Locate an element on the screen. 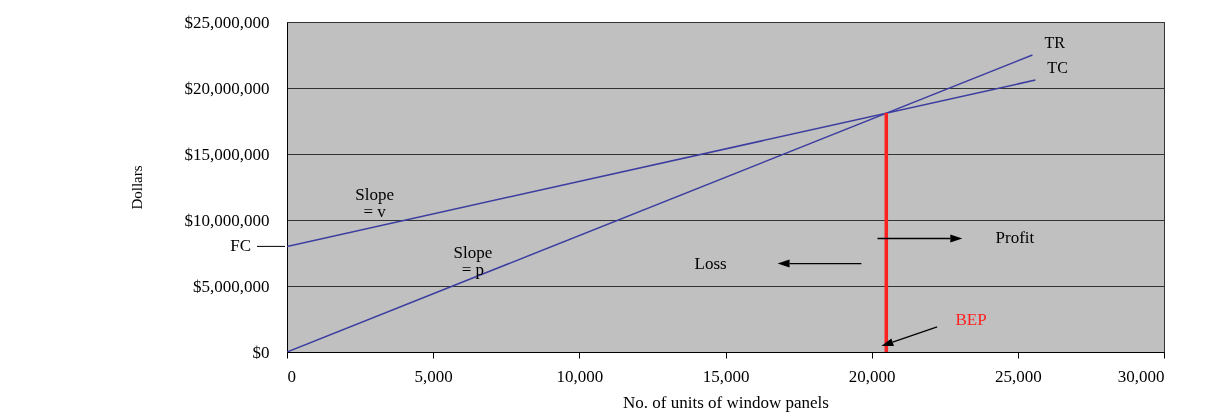 This screenshot has height=415, width=1220. x-tick-label: 10,000 is located at coordinates (580, 376).